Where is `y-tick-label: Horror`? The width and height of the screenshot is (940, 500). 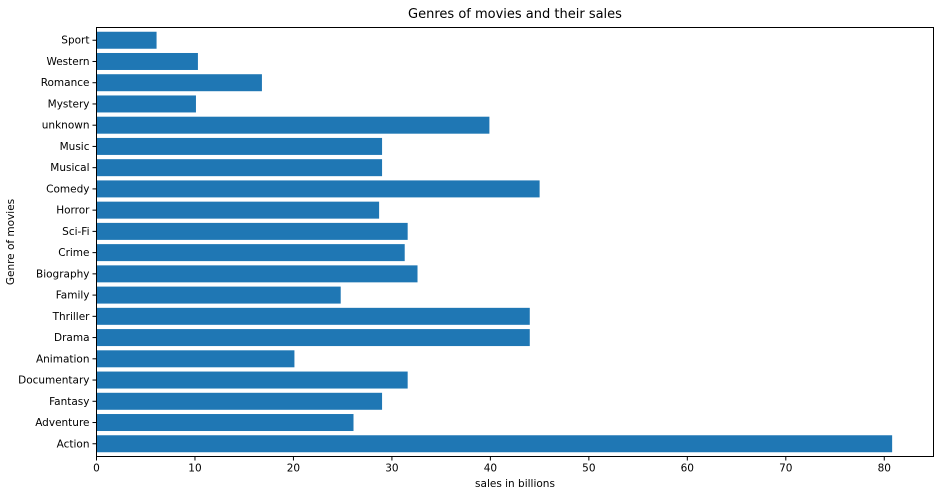
y-tick-label: Horror is located at coordinates (73, 211).